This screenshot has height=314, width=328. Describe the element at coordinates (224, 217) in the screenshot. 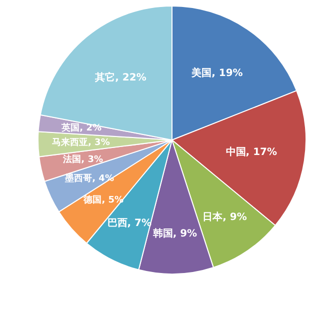

I see `slice-label: 日本, 9%` at that location.